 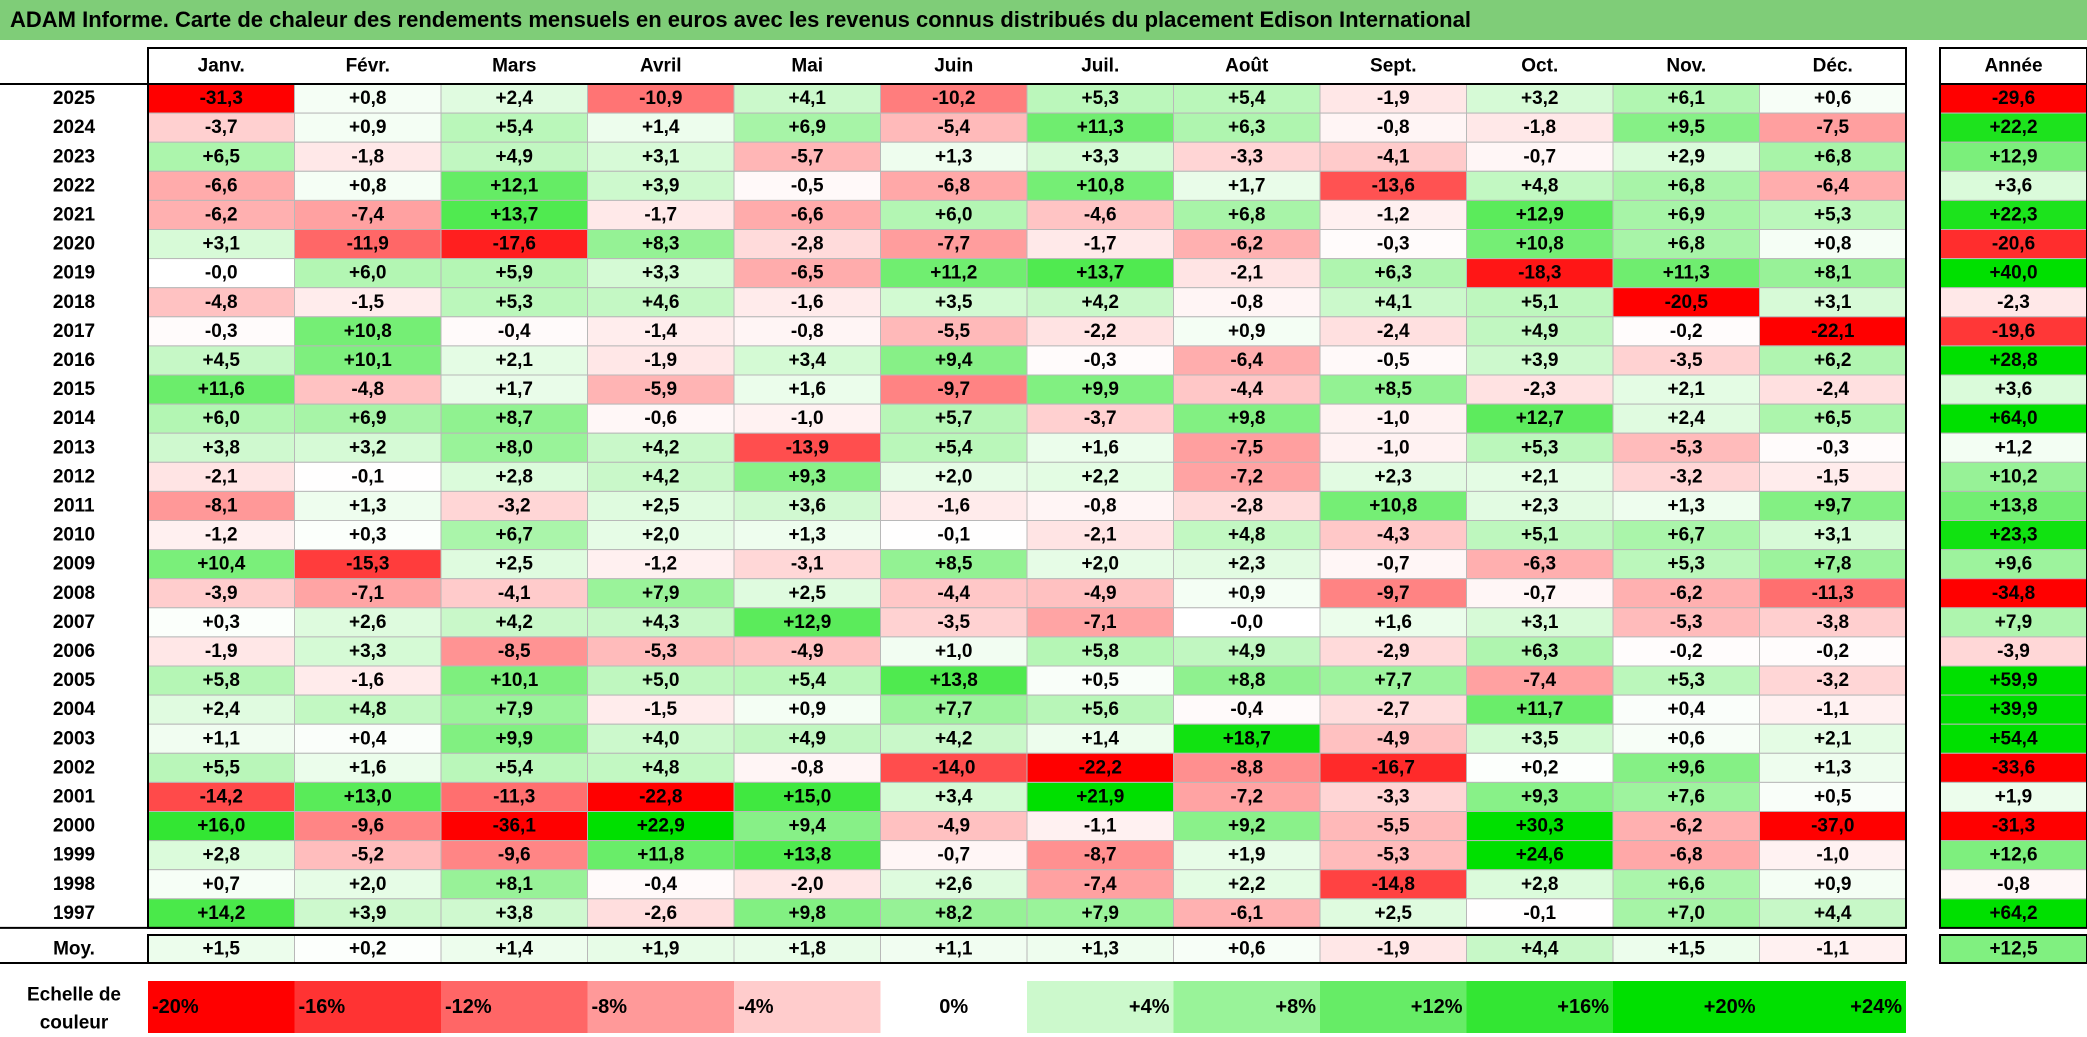 I want to click on annual-label-2000: -31,3, so click(x=2013, y=826).